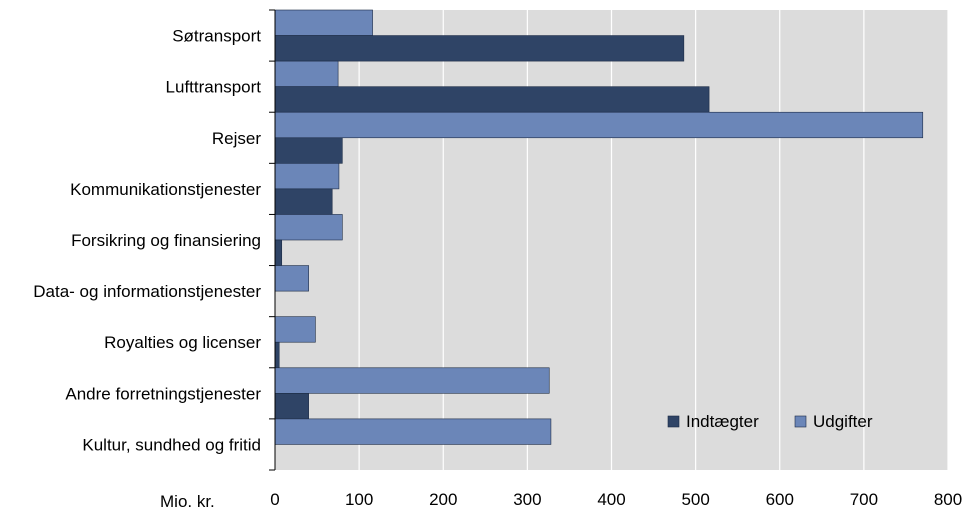 Image resolution: width=965 pixels, height=520 pixels. I want to click on x-tick-label: 400, so click(611, 499).